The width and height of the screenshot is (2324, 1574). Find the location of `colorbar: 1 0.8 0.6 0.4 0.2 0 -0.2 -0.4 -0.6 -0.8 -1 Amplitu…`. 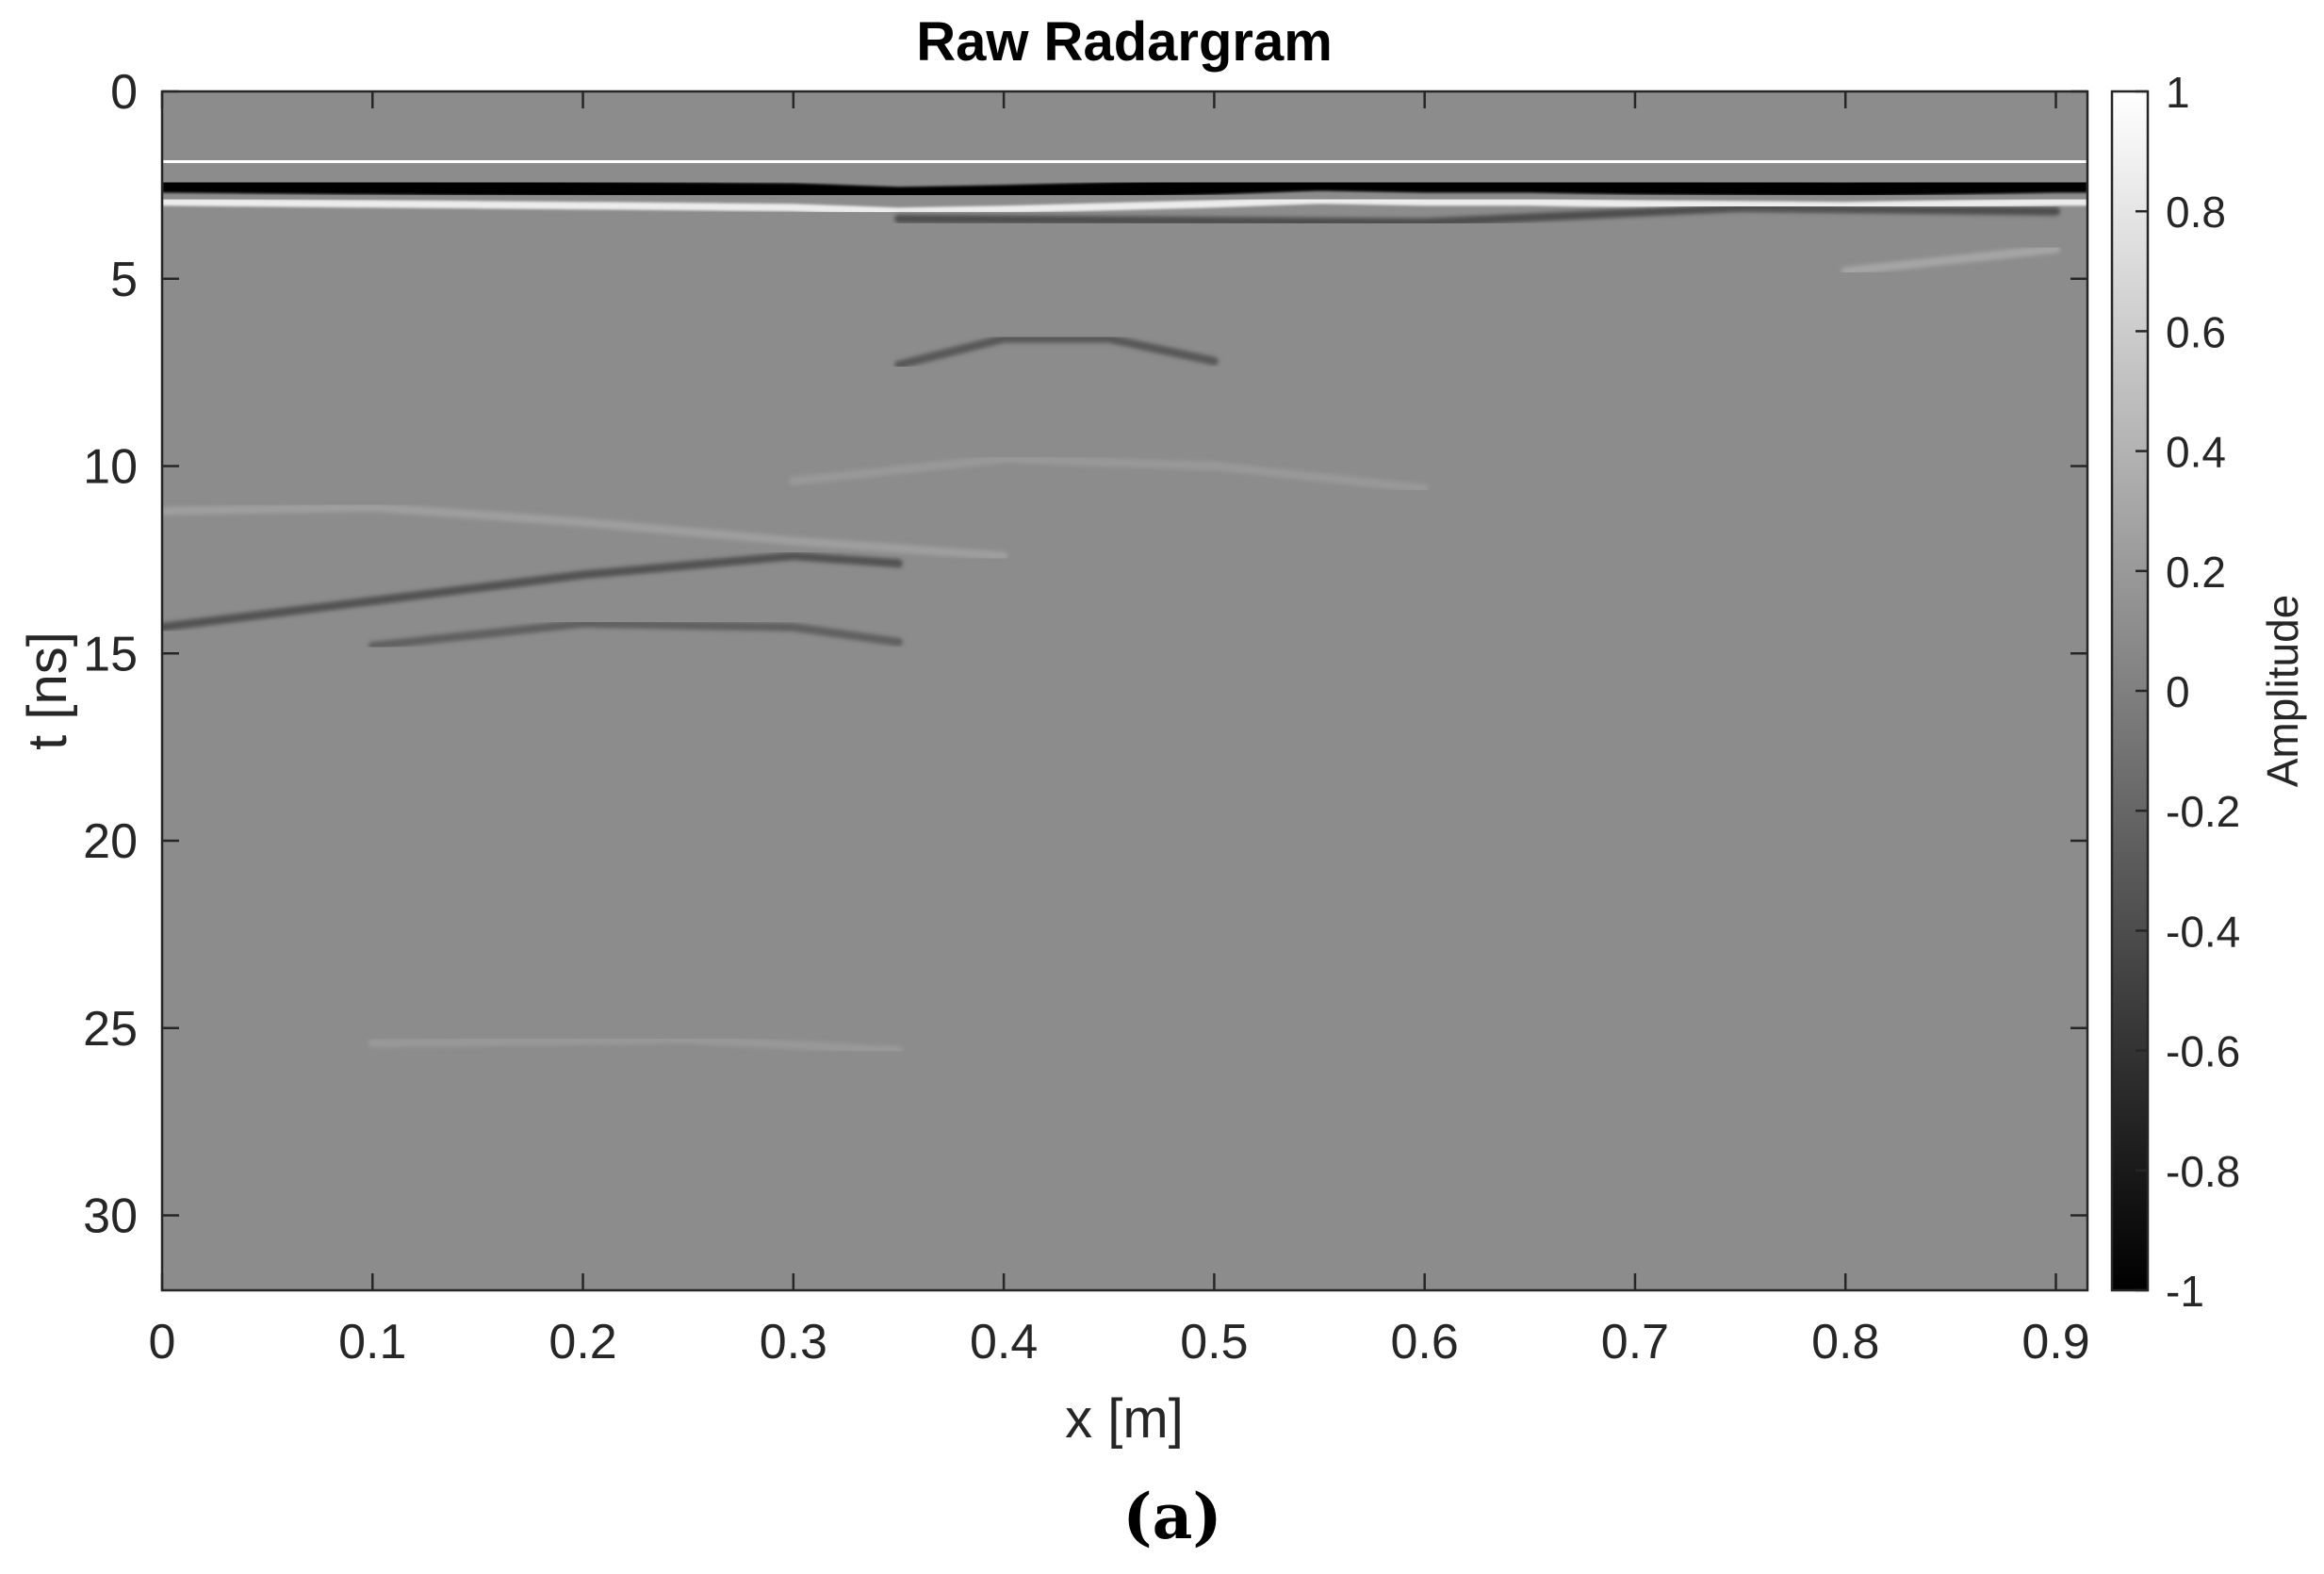

colorbar: 1 0.8 0.6 0.4 0.2 0 -0.2 -0.4 -0.6 -0.8 -1 Amplitu… is located at coordinates (2208, 692).